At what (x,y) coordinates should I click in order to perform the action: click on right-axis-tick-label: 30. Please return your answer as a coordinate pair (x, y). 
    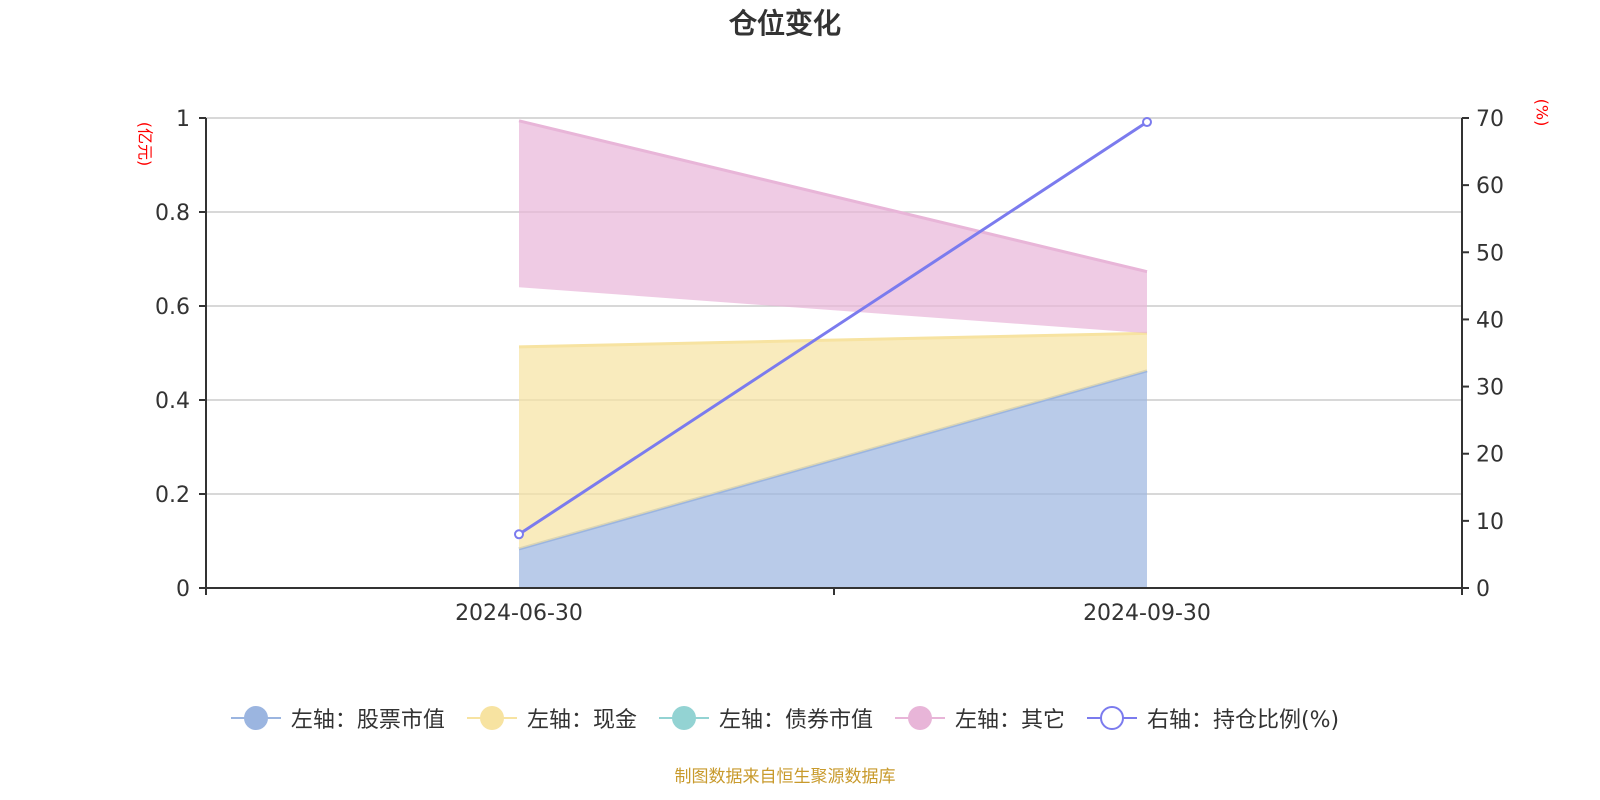
    Looking at the image, I should click on (1490, 388).